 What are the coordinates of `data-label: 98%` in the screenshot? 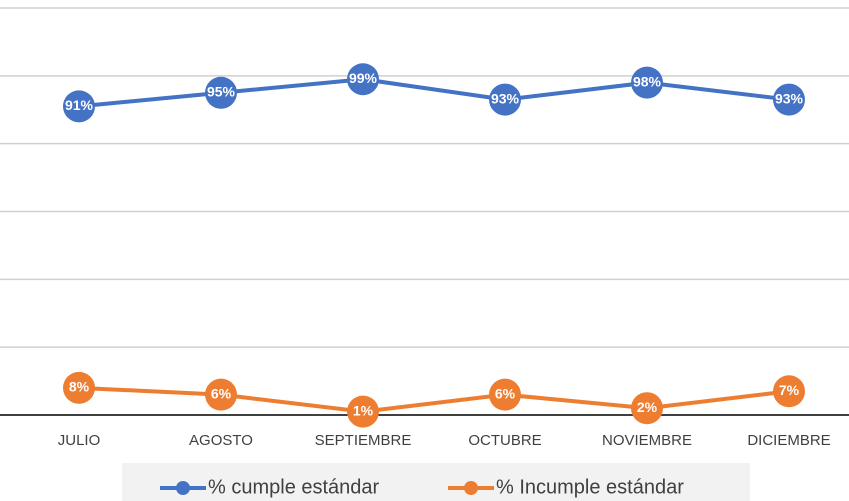 It's located at (647, 81).